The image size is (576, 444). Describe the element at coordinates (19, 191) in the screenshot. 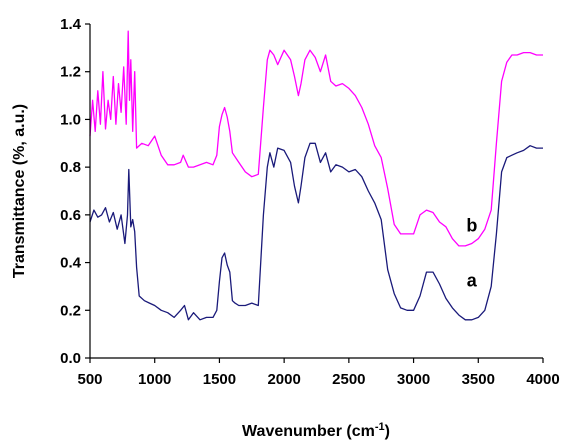

I see `y-axis-title: Transmittance (%, a.u.)` at that location.